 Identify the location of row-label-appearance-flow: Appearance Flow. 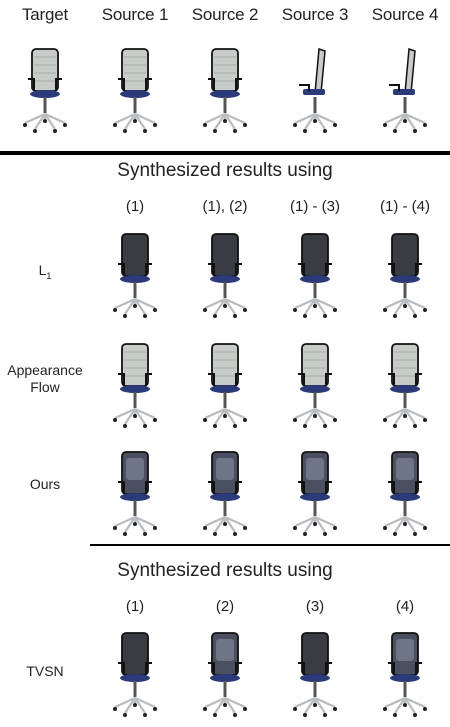
(45, 378).